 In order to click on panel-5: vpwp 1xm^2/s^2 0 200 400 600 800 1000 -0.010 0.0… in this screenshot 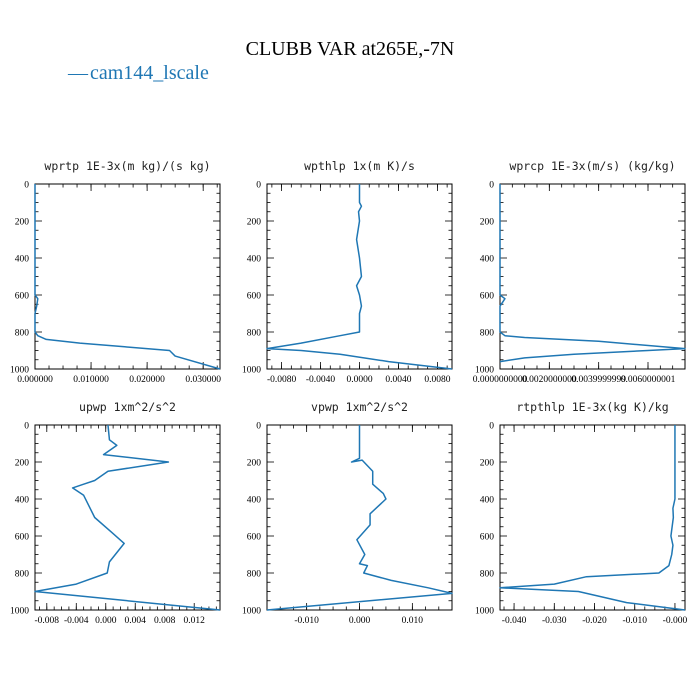, I will do `click(347, 513)`.